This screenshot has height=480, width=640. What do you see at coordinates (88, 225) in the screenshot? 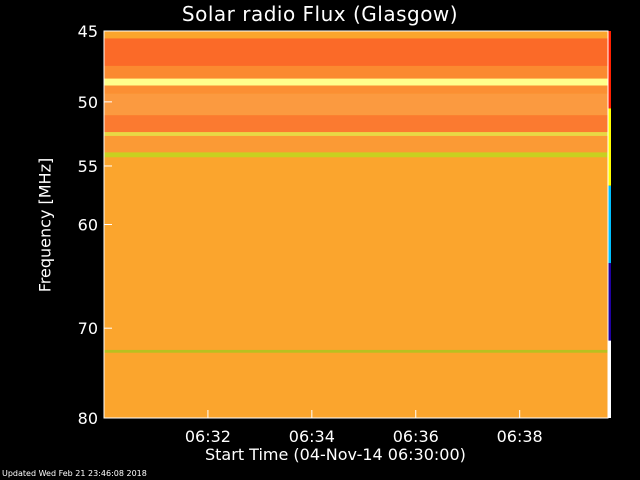
I see `y-tick-label-3: 60` at bounding box center [88, 225].